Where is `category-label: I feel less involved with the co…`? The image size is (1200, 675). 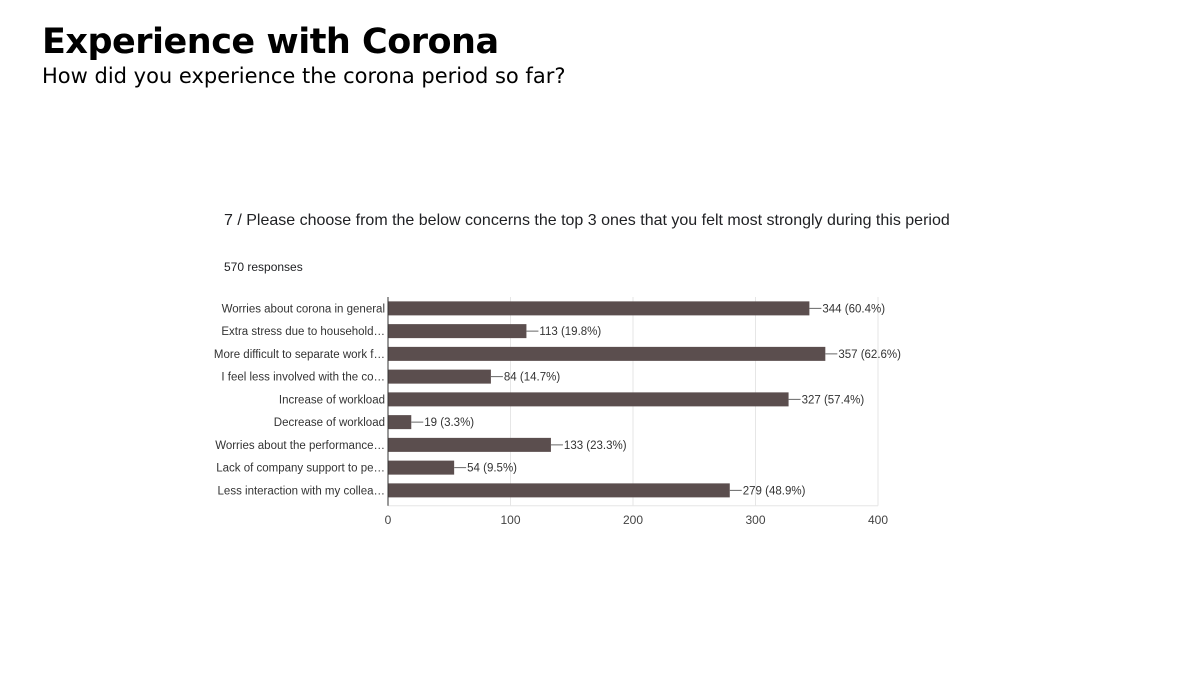
category-label: I feel less involved with the co… is located at coordinates (303, 378).